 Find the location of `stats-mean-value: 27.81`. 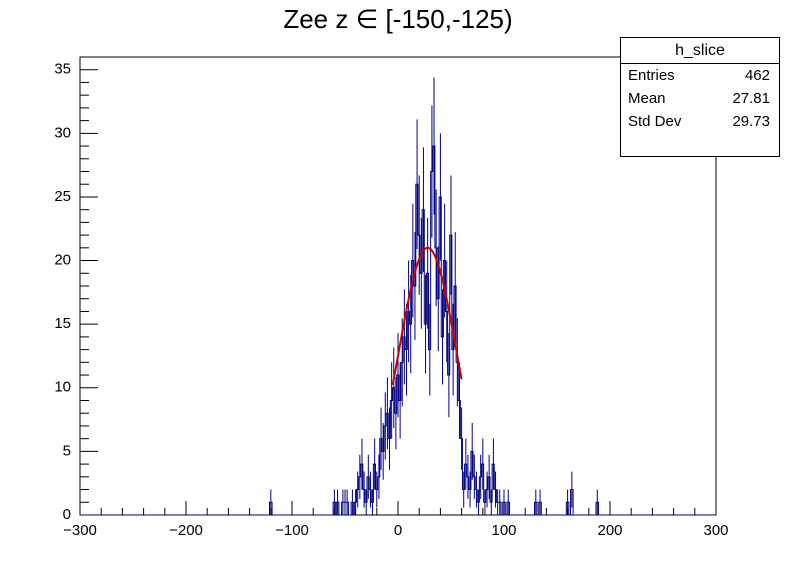

stats-mean-value: 27.81 is located at coordinates (751, 98).